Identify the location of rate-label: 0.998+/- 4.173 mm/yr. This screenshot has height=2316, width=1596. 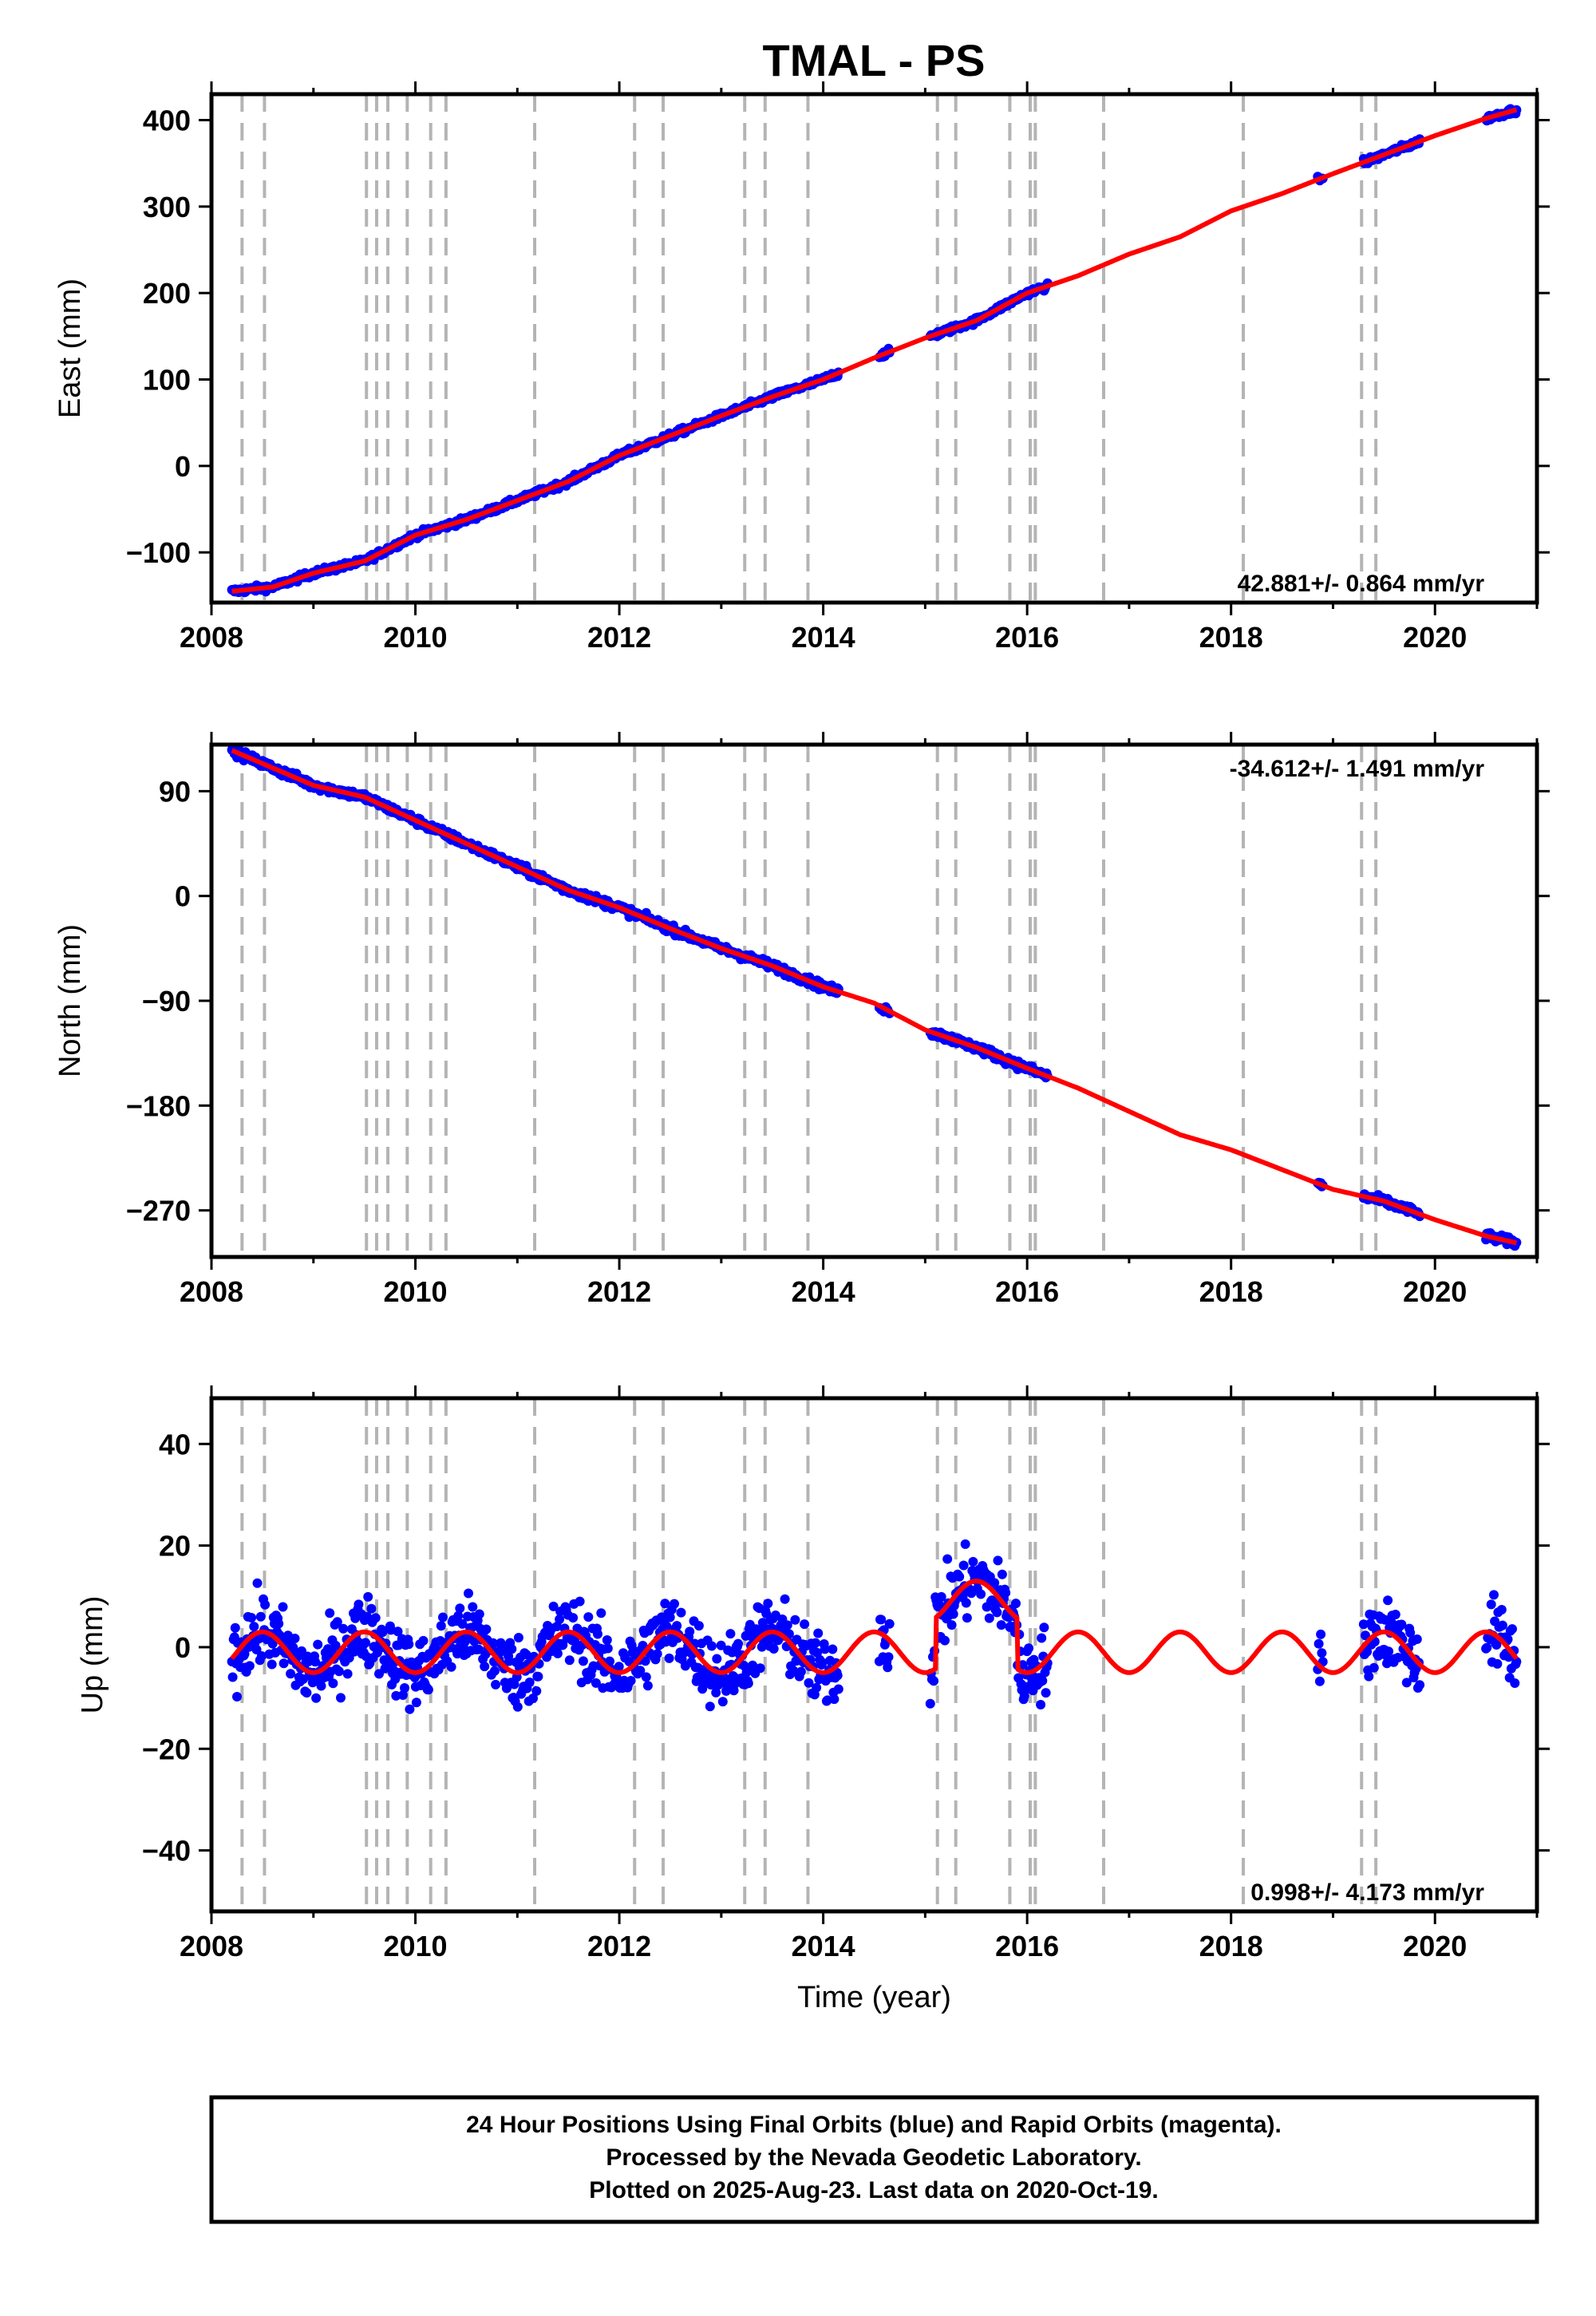
(1367, 1893).